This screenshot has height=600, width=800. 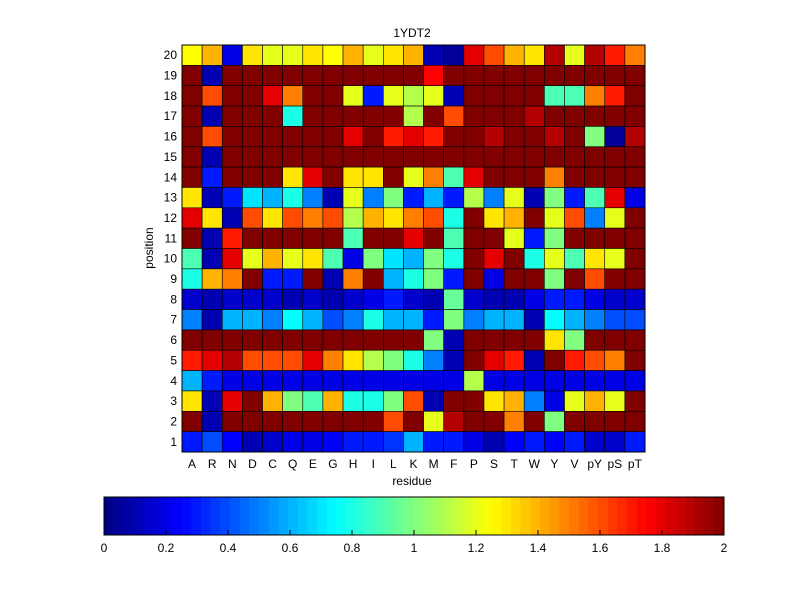 What do you see at coordinates (476, 548) in the screenshot?
I see `colorbar-tick-label: 1.2` at bounding box center [476, 548].